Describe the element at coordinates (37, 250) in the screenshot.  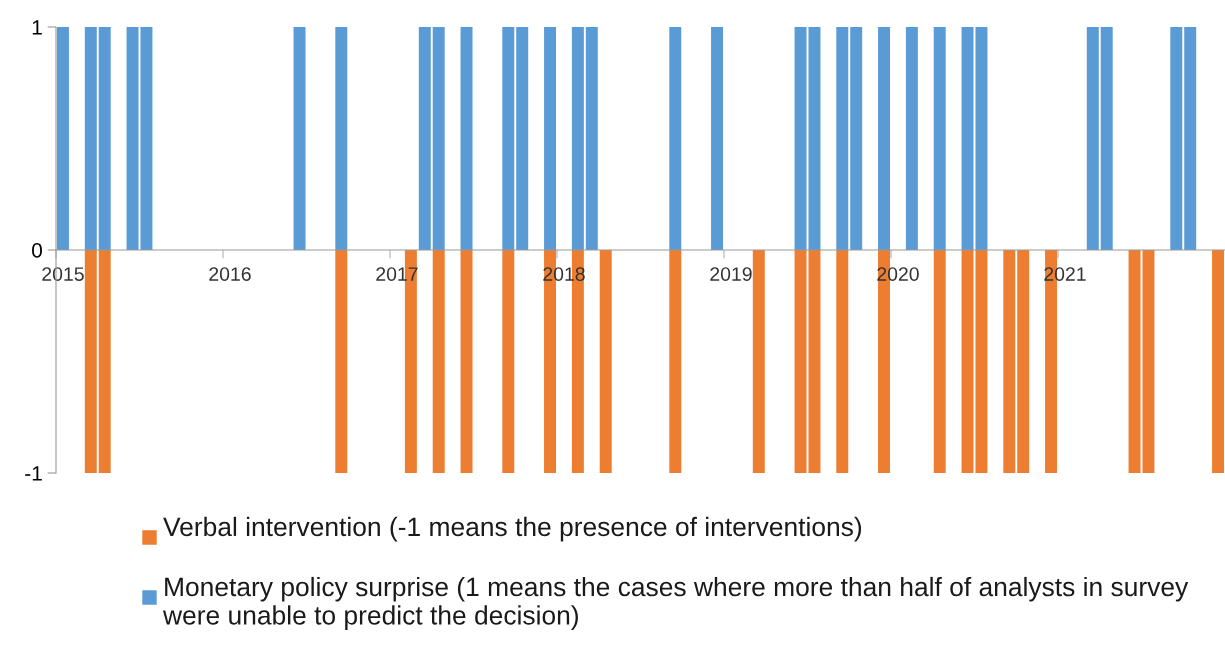
I see `y-tick-label: 0` at that location.